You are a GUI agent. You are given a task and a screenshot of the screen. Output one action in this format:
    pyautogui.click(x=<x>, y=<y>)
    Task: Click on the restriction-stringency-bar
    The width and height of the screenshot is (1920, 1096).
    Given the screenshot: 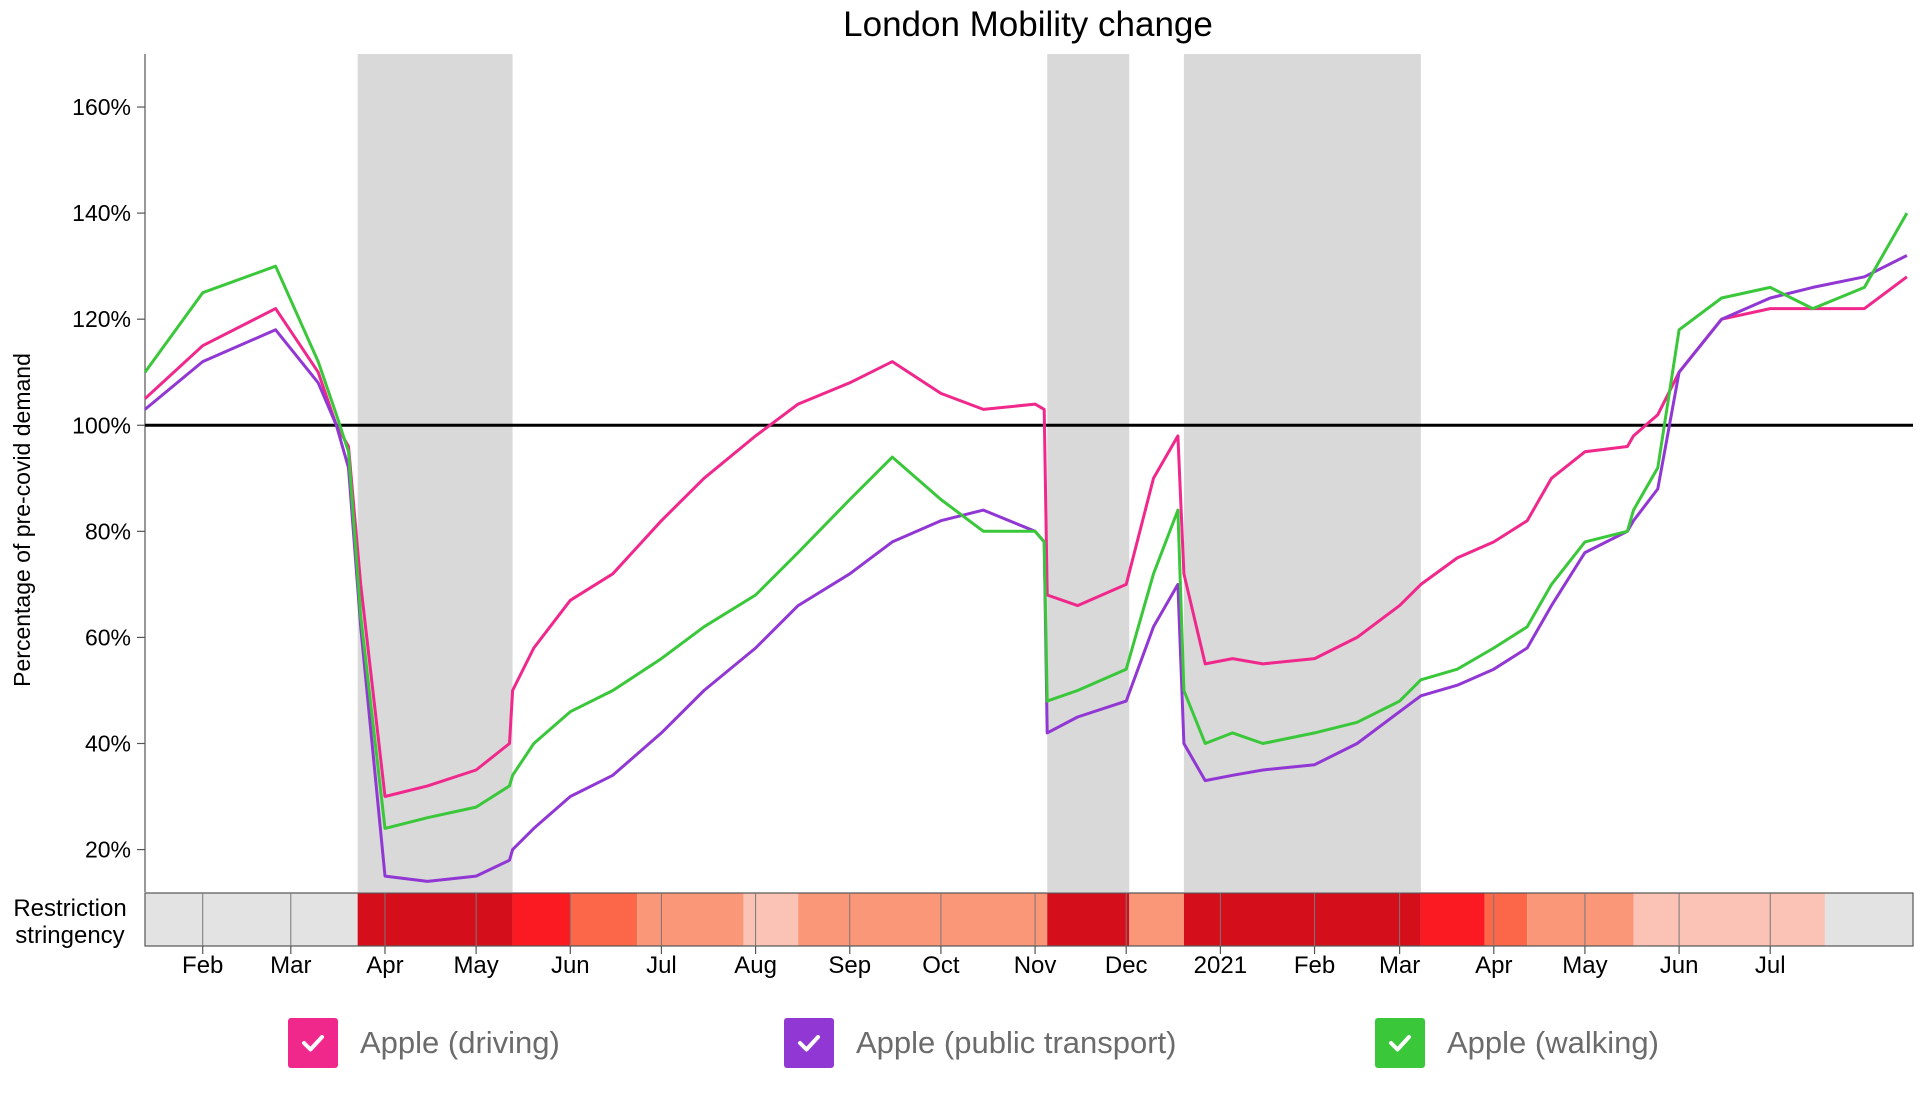 What is the action you would take?
    pyautogui.click(x=1029, y=919)
    